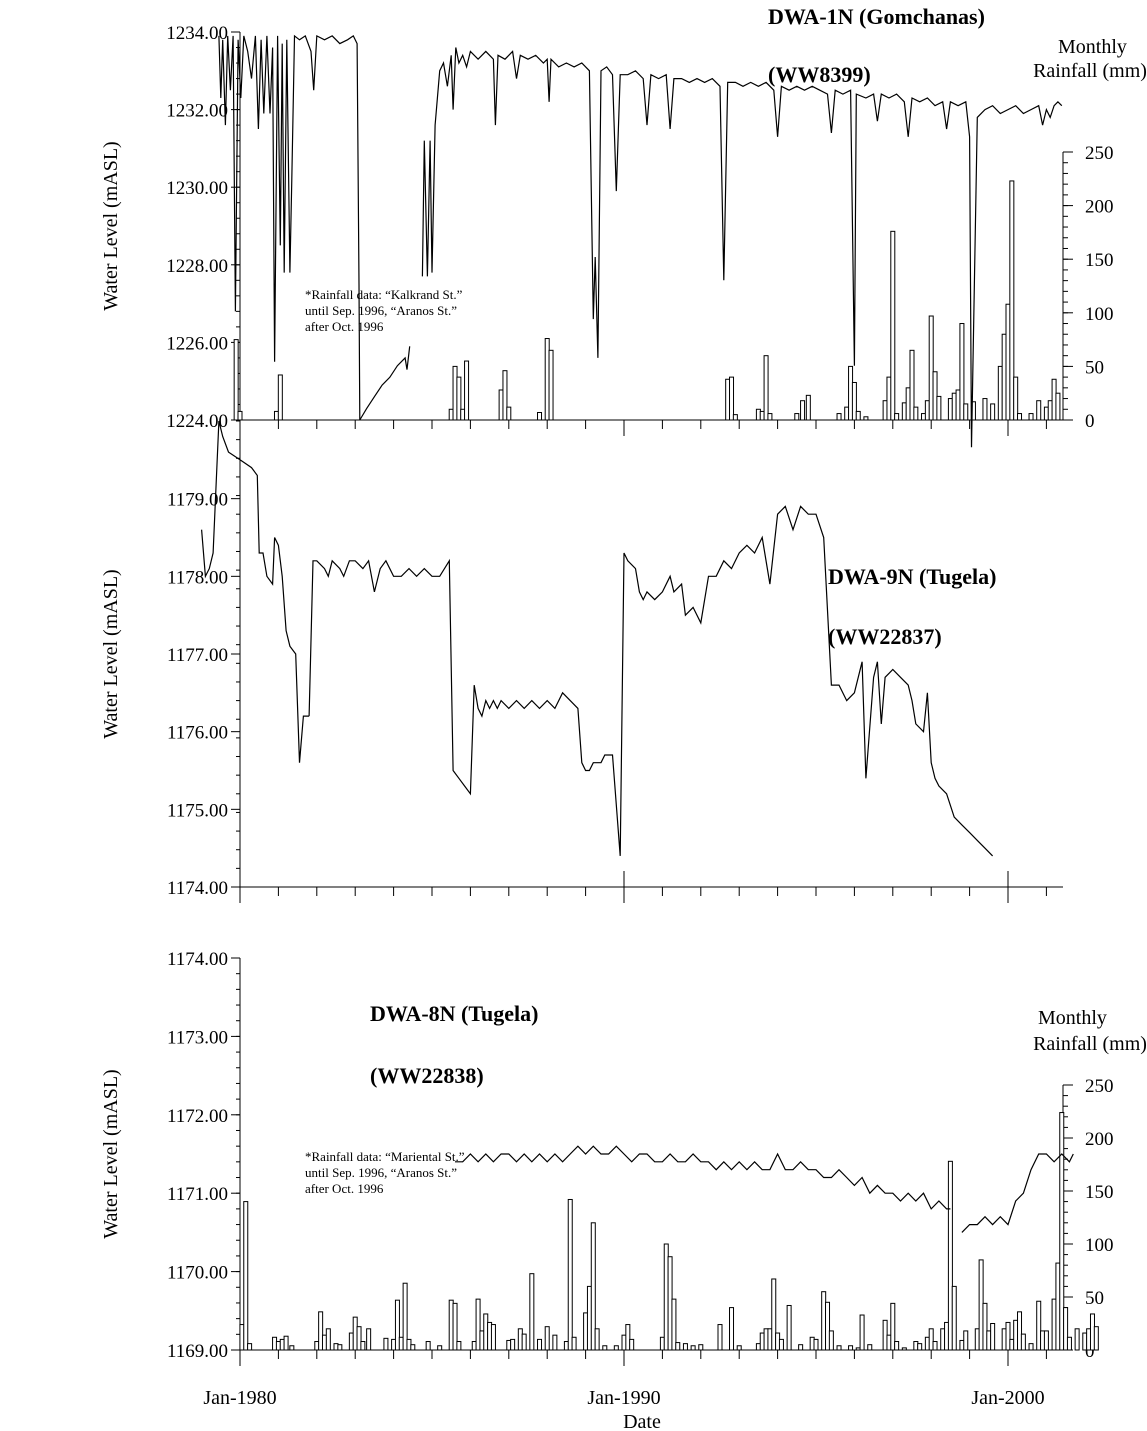 The height and width of the screenshot is (1431, 1147). Describe the element at coordinates (1090, 1044) in the screenshot. I see `y2-axis-label-line2: Rainfall (mm)` at that location.